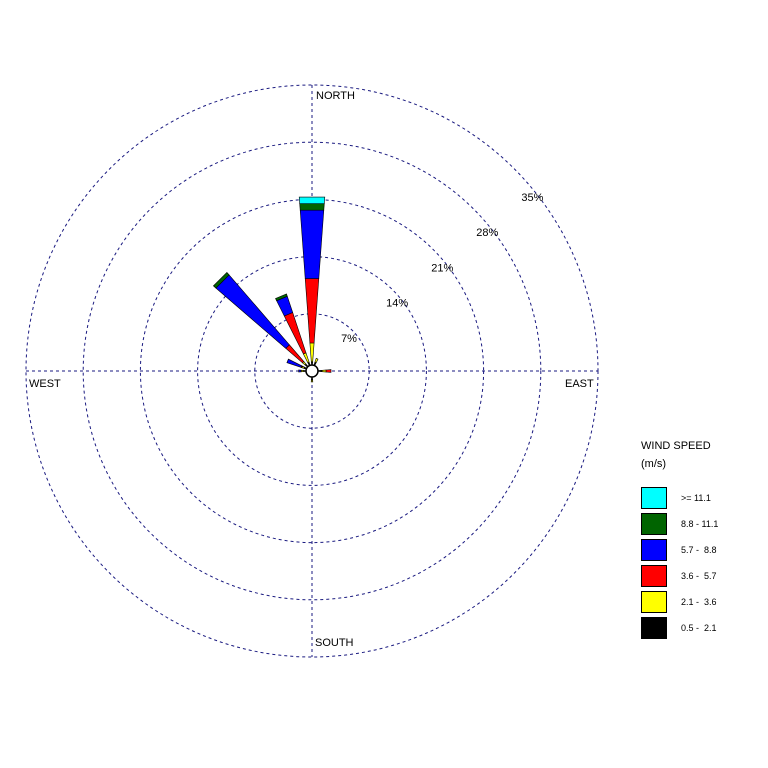  Describe the element at coordinates (696, 498) in the screenshot. I see `legend-label: >= 11.1` at that location.